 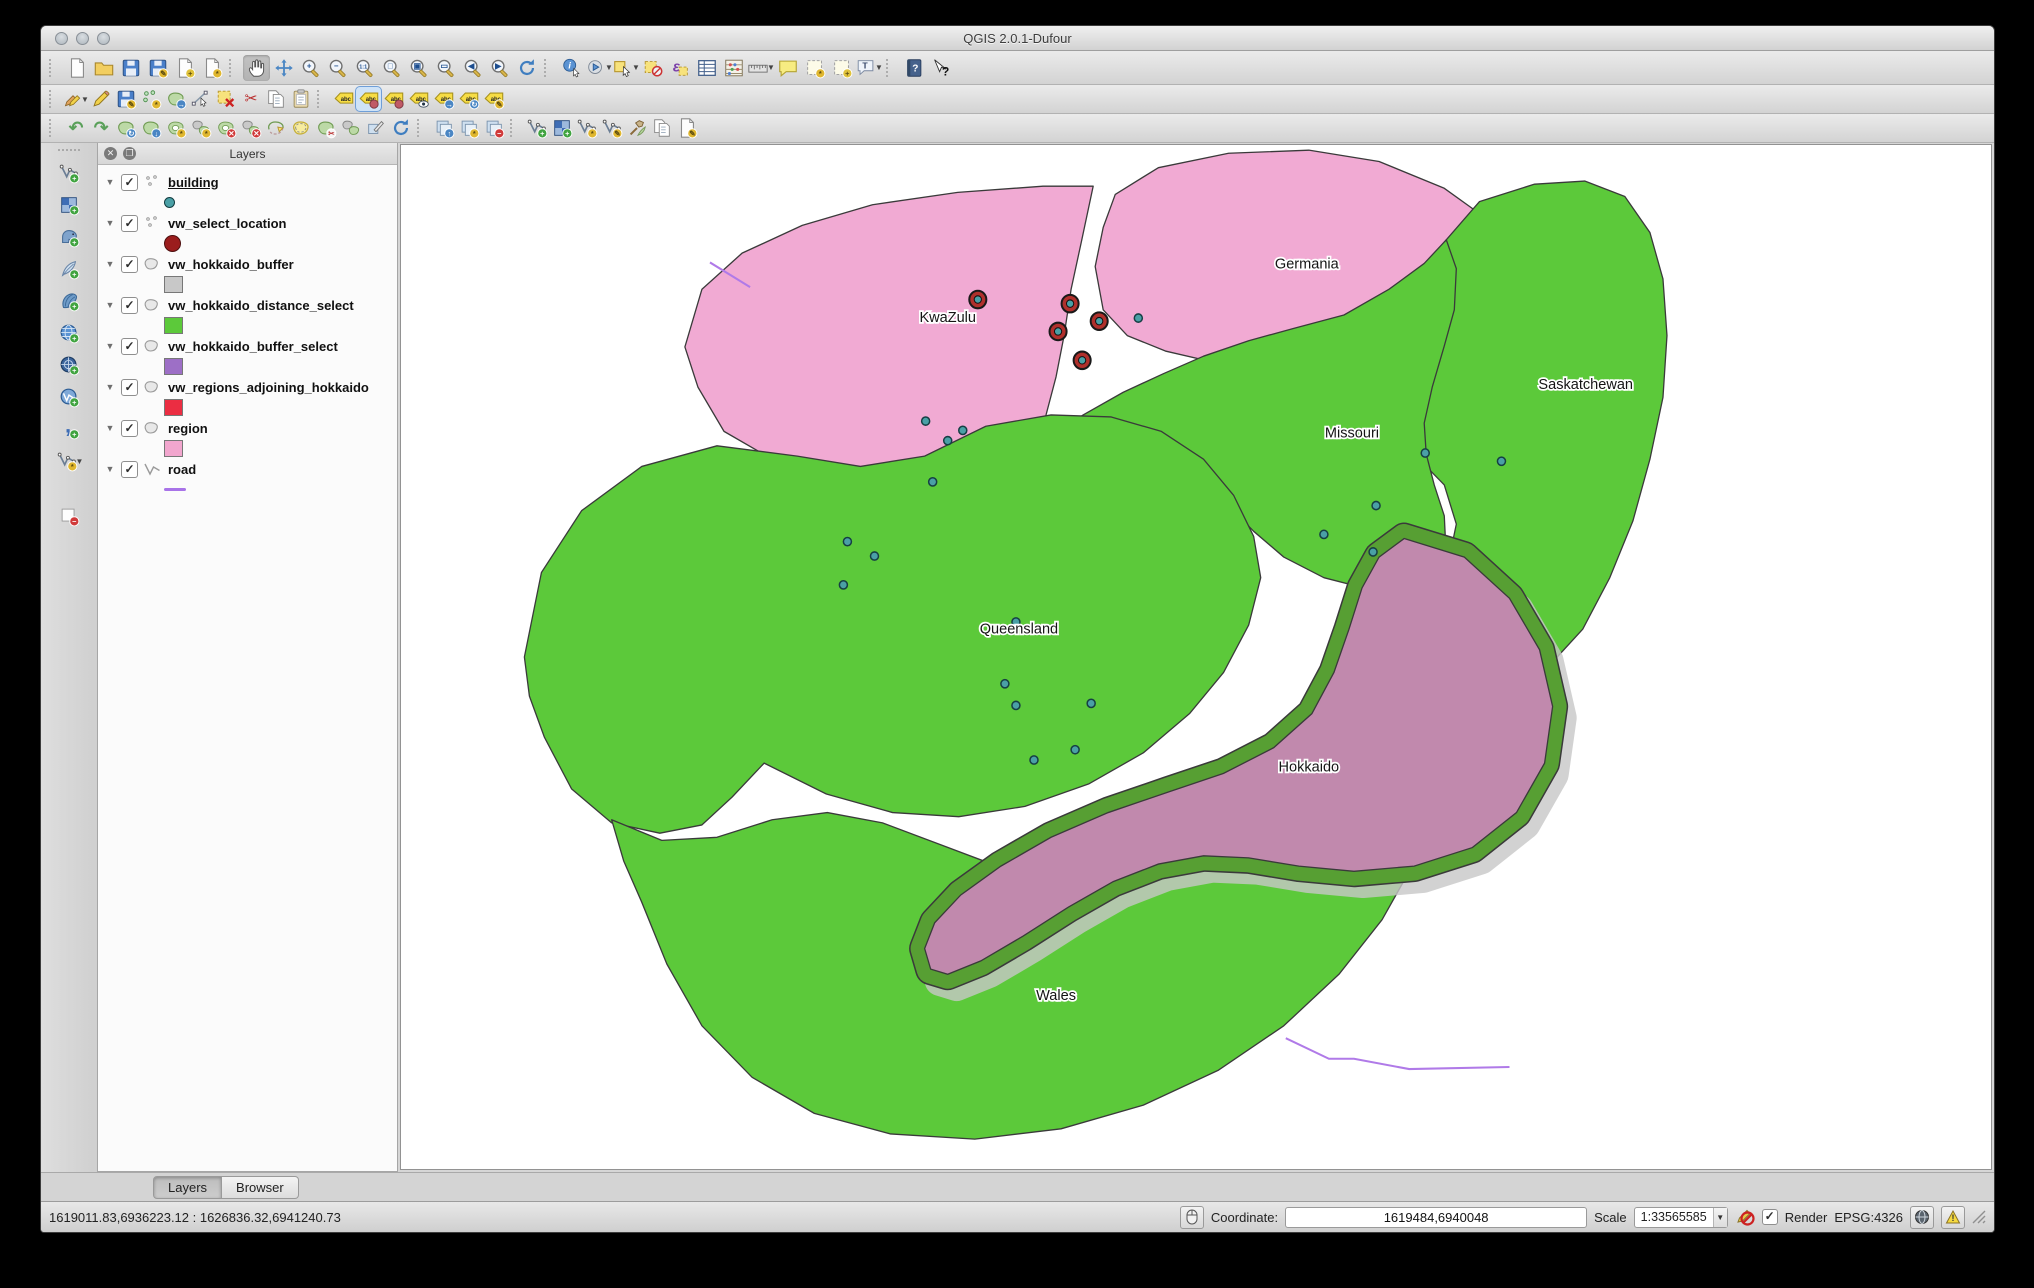 What do you see at coordinates (75, 128) in the screenshot?
I see `undo-icon: ↶` at bounding box center [75, 128].